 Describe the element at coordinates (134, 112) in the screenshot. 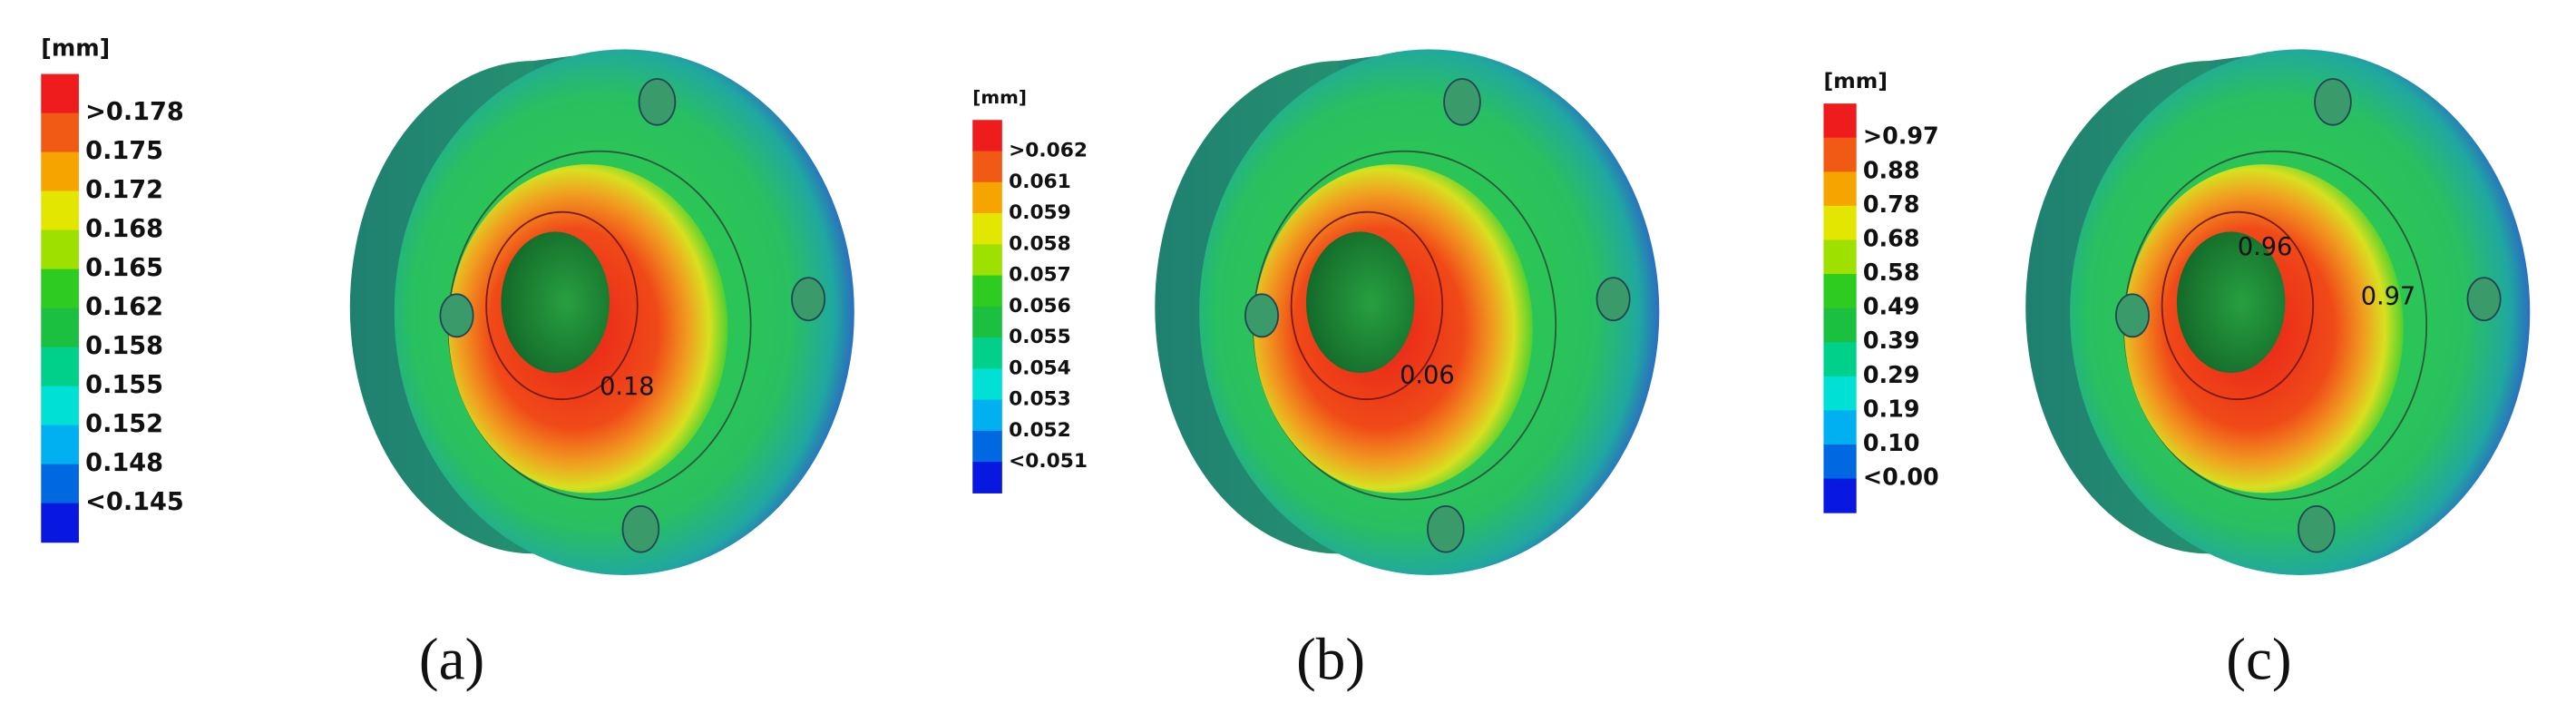

I see `legend-label: >0.178` at that location.